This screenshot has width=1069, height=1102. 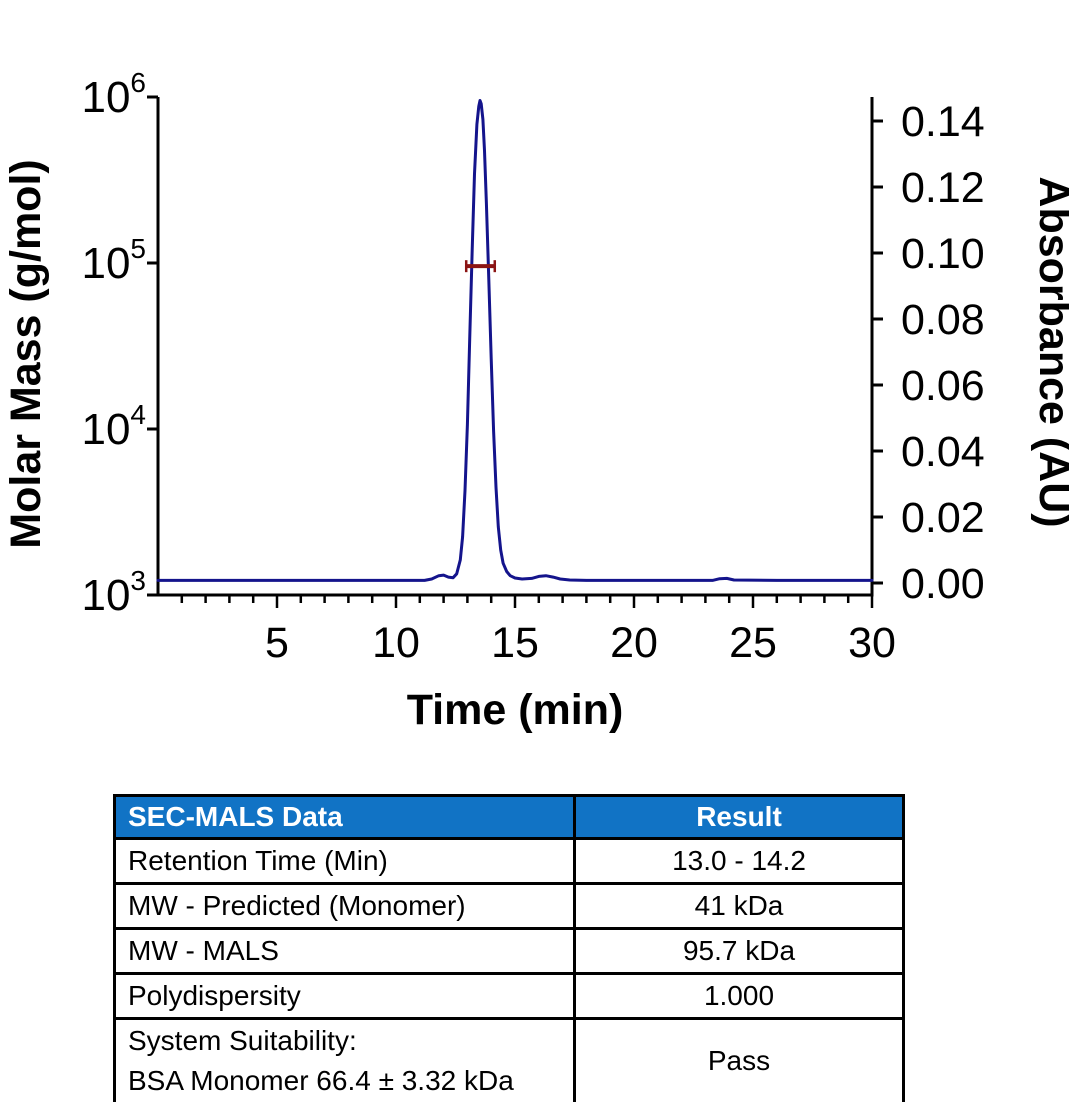 What do you see at coordinates (739, 1059) in the screenshot?
I see `row-value: Pass` at bounding box center [739, 1059].